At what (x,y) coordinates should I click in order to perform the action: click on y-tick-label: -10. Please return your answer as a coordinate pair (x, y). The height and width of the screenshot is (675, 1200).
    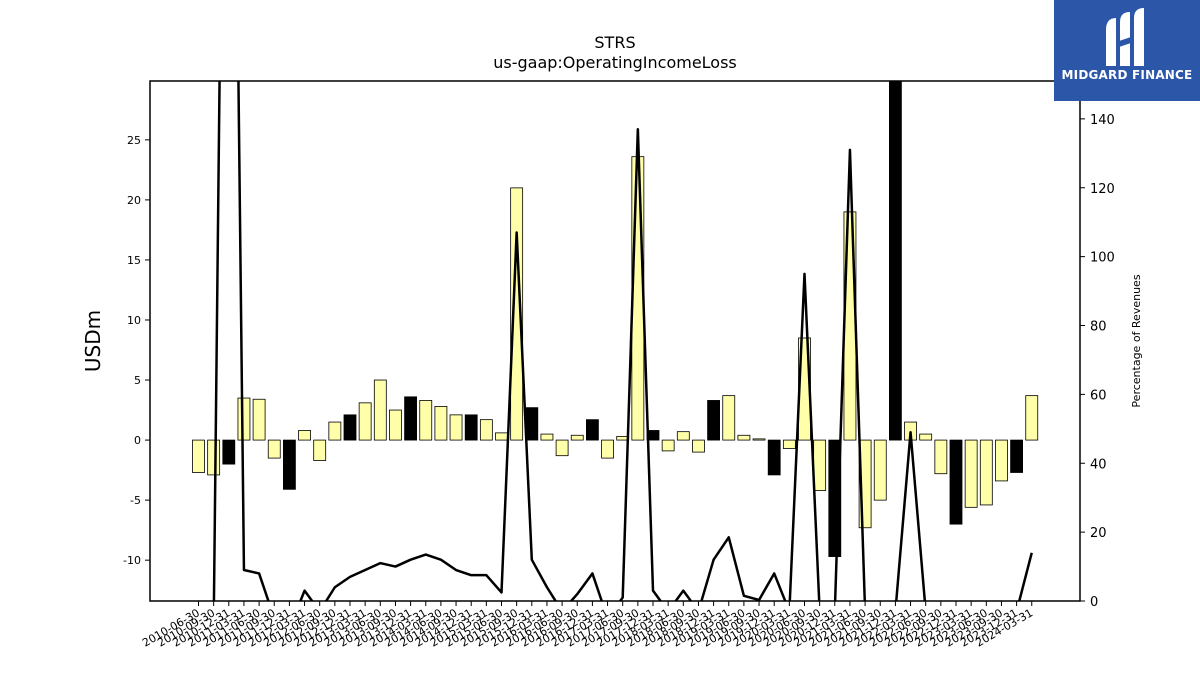
    Looking at the image, I should click on (132, 560).